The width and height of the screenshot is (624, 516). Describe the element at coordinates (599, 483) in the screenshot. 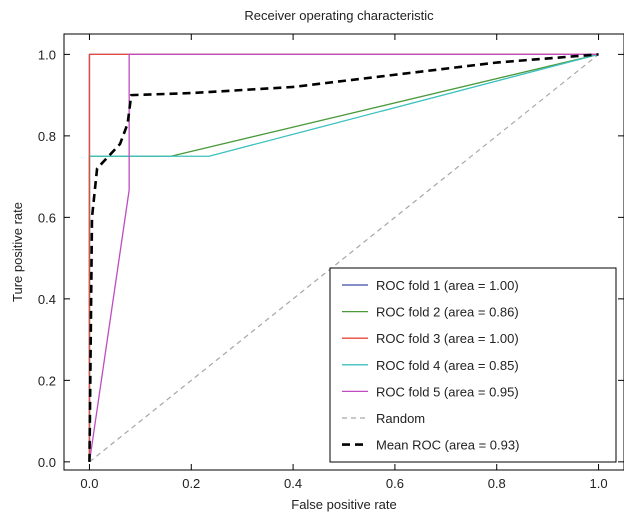

I see `x-tick-label: 1.0` at that location.